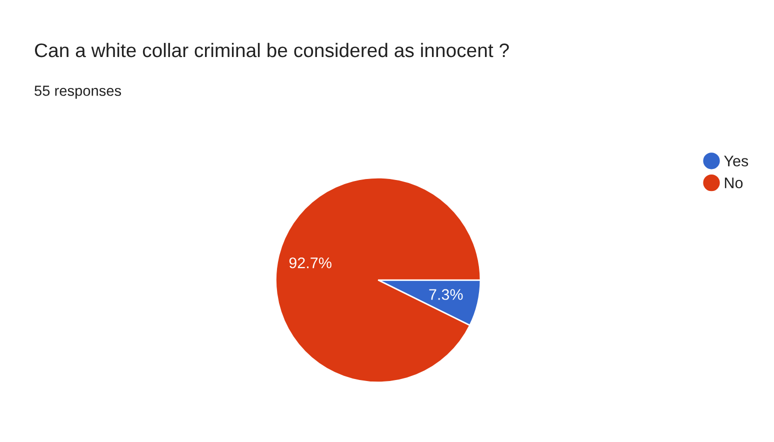  I want to click on data-label: 92.7%, so click(310, 262).